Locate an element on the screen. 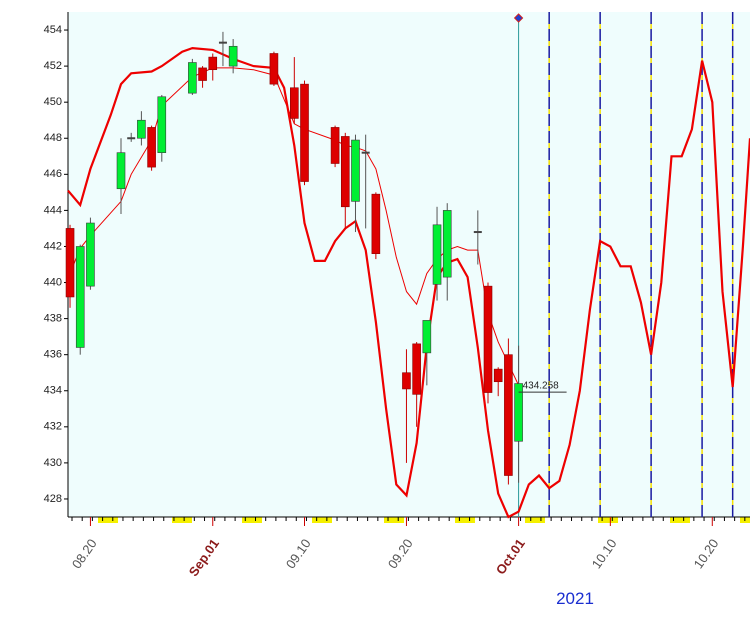  y-tick-label: 436 is located at coordinates (53, 355).